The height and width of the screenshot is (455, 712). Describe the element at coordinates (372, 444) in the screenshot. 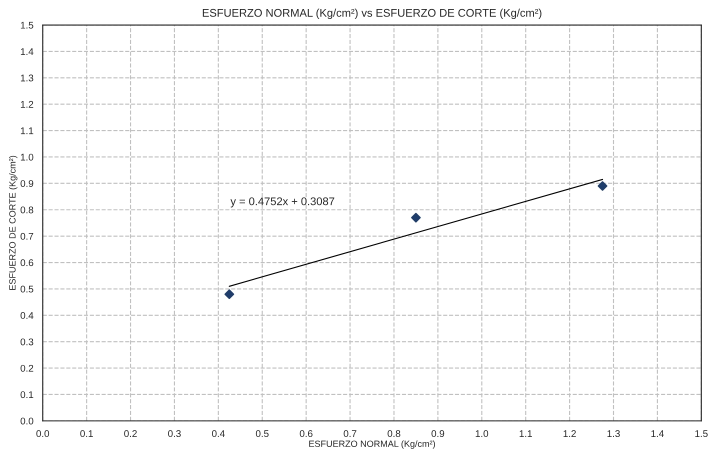

I see `x-axis-title: ESFUERZO NORMAL (Kg/cm²)` at that location.